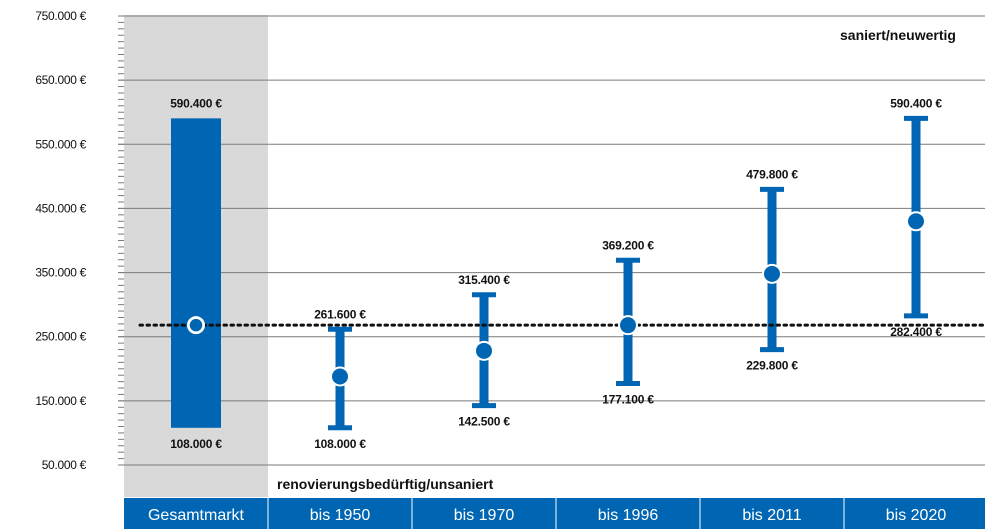 This screenshot has width=985, height=529. I want to click on y-axis-minor-ticks, so click(121, 240).